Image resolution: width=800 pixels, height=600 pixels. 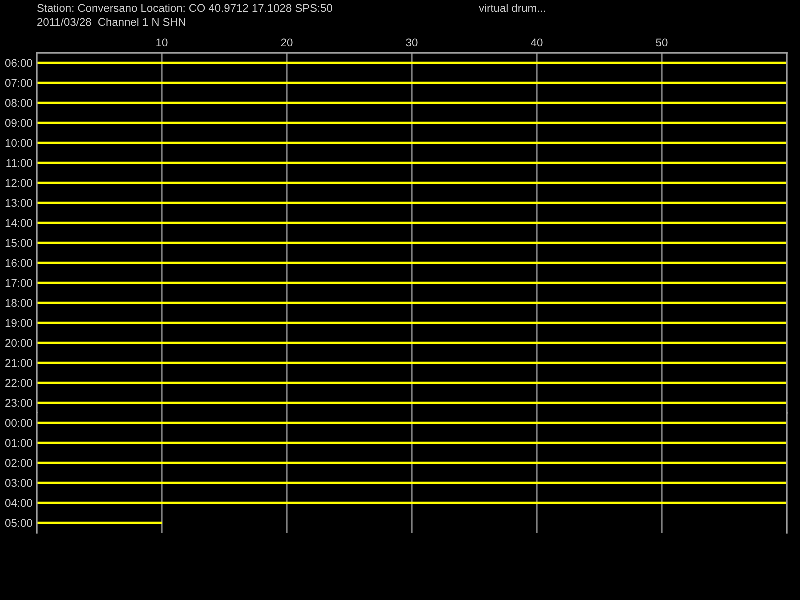 I want to click on y-tick-label: 00:00, so click(x=18, y=423).